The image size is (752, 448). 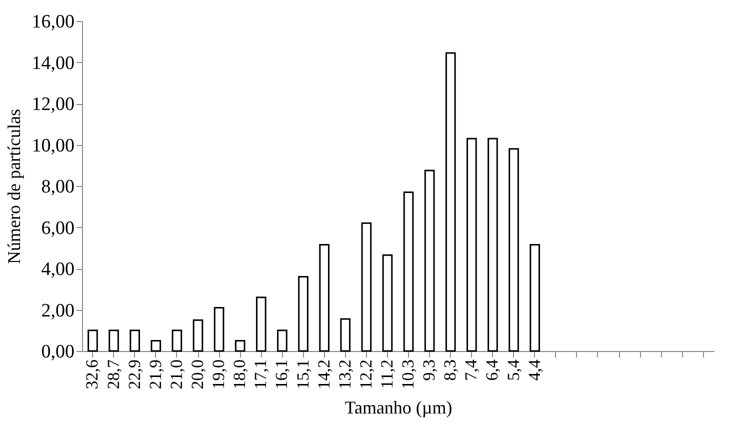 What do you see at coordinates (324, 375) in the screenshot?
I see `x-tick-label: 14,2` at bounding box center [324, 375].